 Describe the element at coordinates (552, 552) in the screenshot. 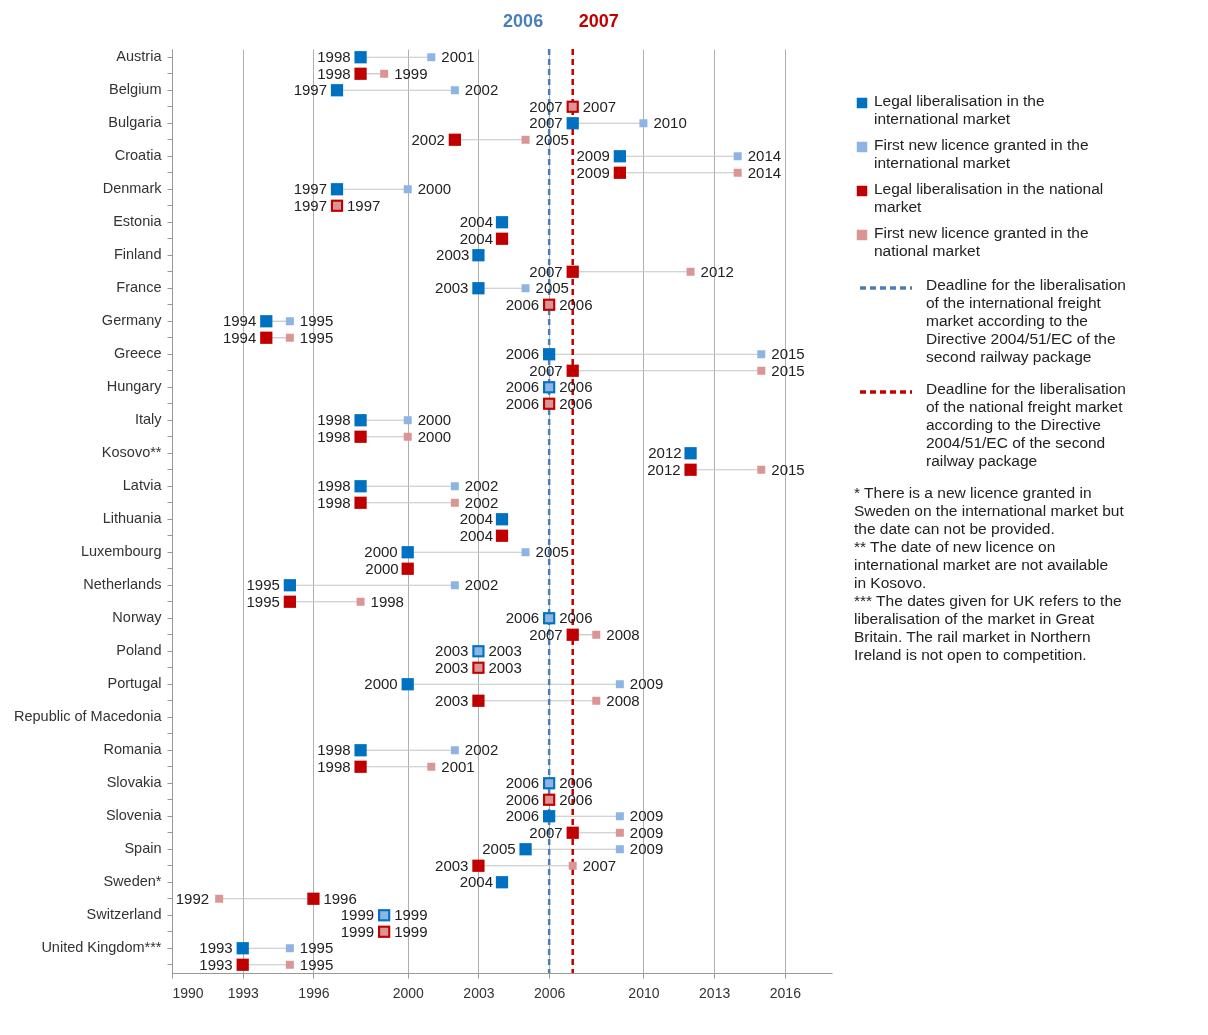

I see `data-label: 2005` at that location.